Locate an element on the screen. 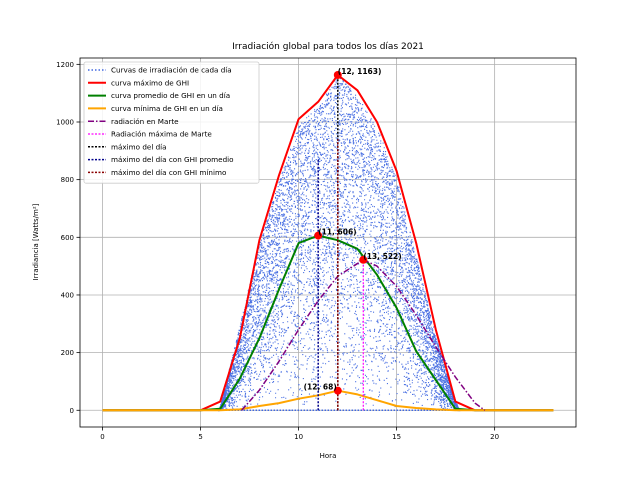 This screenshot has height=480, width=640. legend-box is located at coordinates (171, 122).